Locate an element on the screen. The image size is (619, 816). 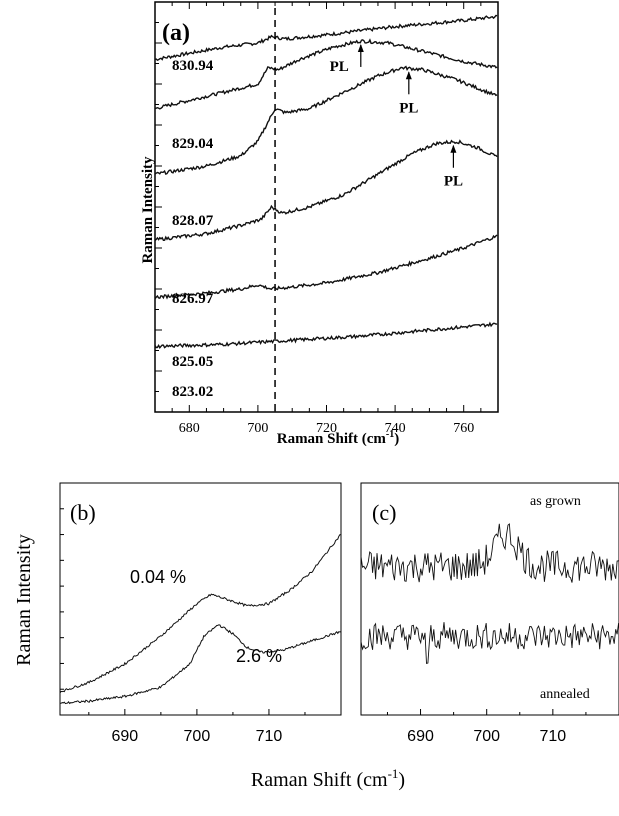
panel-a-xlabel: Raman Shift (cm-1) is located at coordinates (338, 438).